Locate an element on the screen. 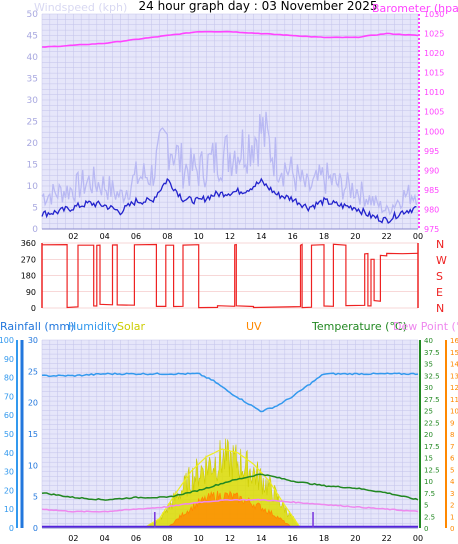 This screenshot has width=458, height=544. wind-x-tick-label: 18 is located at coordinates (324, 236).